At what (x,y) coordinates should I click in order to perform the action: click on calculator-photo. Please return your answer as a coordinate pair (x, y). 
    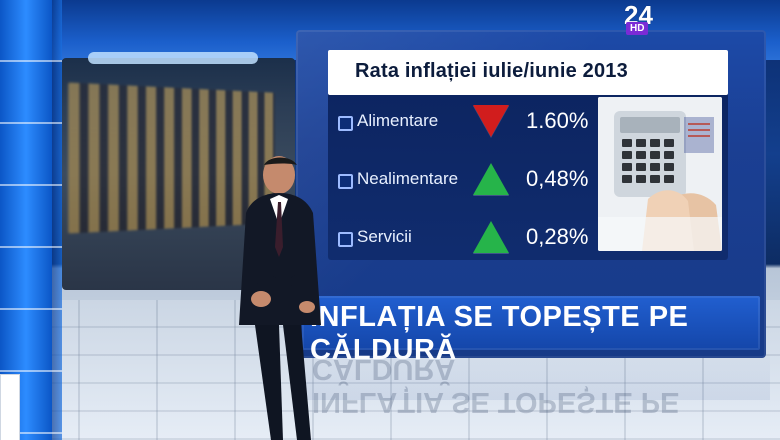
    Looking at the image, I should click on (660, 174).